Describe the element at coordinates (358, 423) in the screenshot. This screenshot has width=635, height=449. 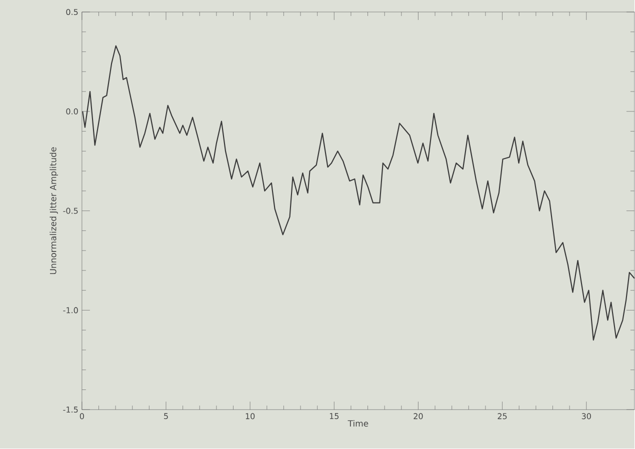
I see `x-axis-title: Time` at that location.